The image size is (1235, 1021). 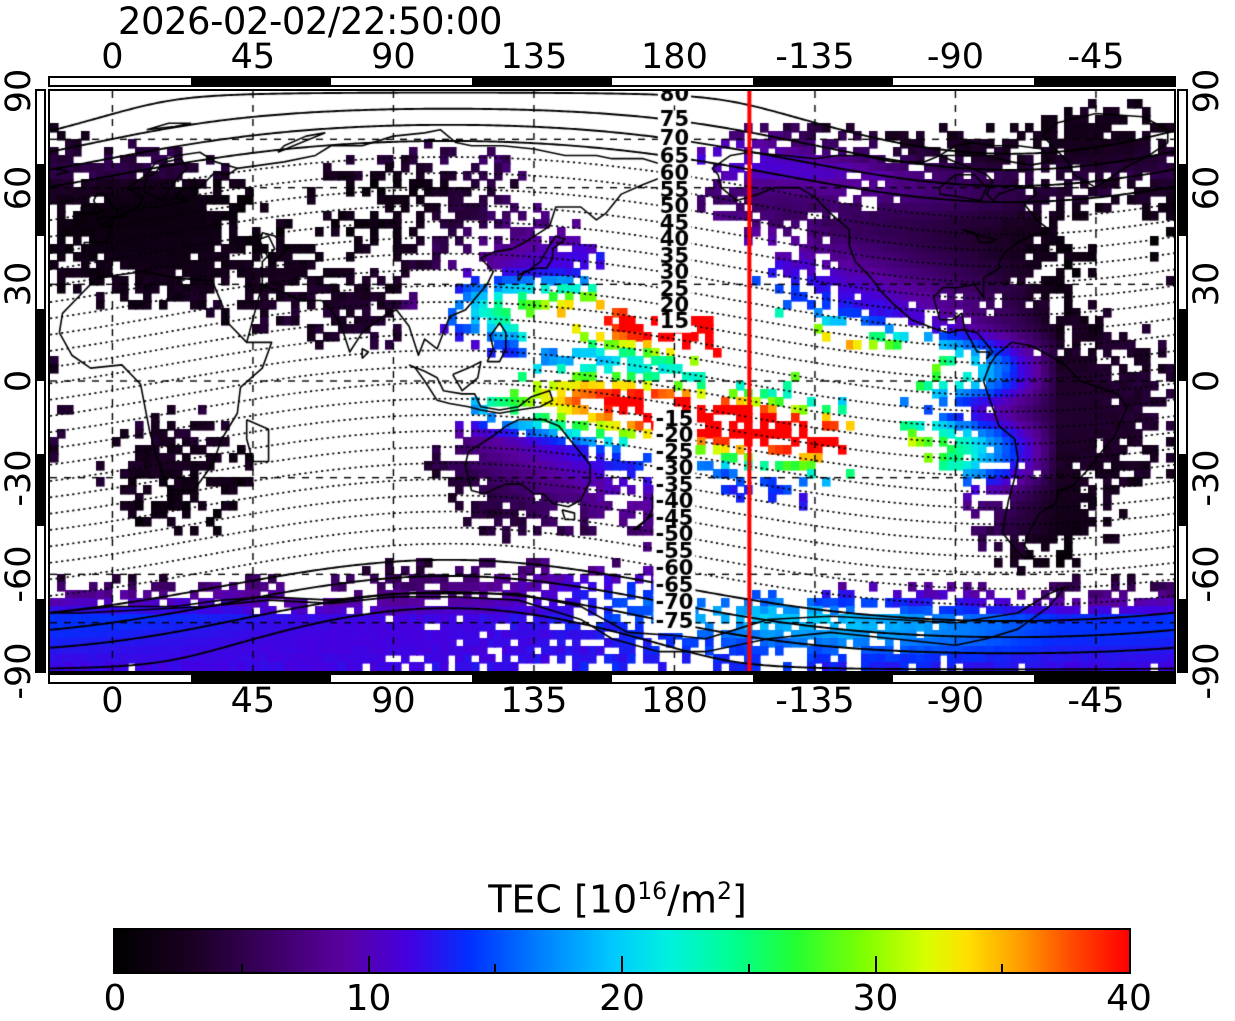 I want to click on axis-band-top, so click(x=612, y=81).